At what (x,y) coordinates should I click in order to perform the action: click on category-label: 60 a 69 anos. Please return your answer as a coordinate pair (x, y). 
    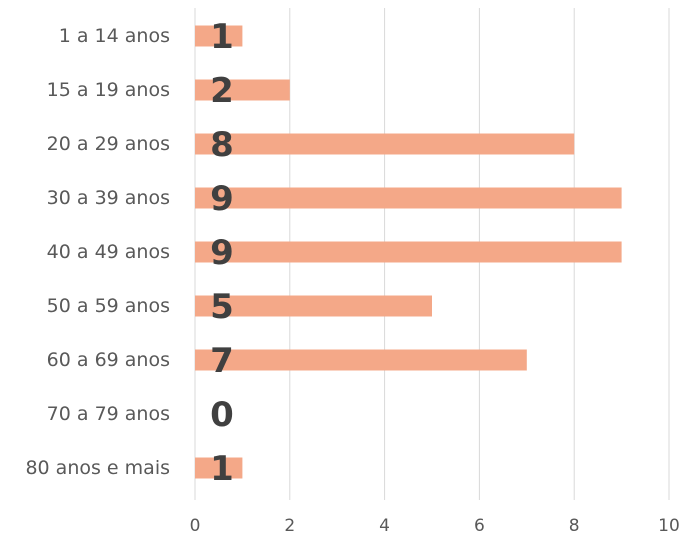
    Looking at the image, I should click on (108, 360).